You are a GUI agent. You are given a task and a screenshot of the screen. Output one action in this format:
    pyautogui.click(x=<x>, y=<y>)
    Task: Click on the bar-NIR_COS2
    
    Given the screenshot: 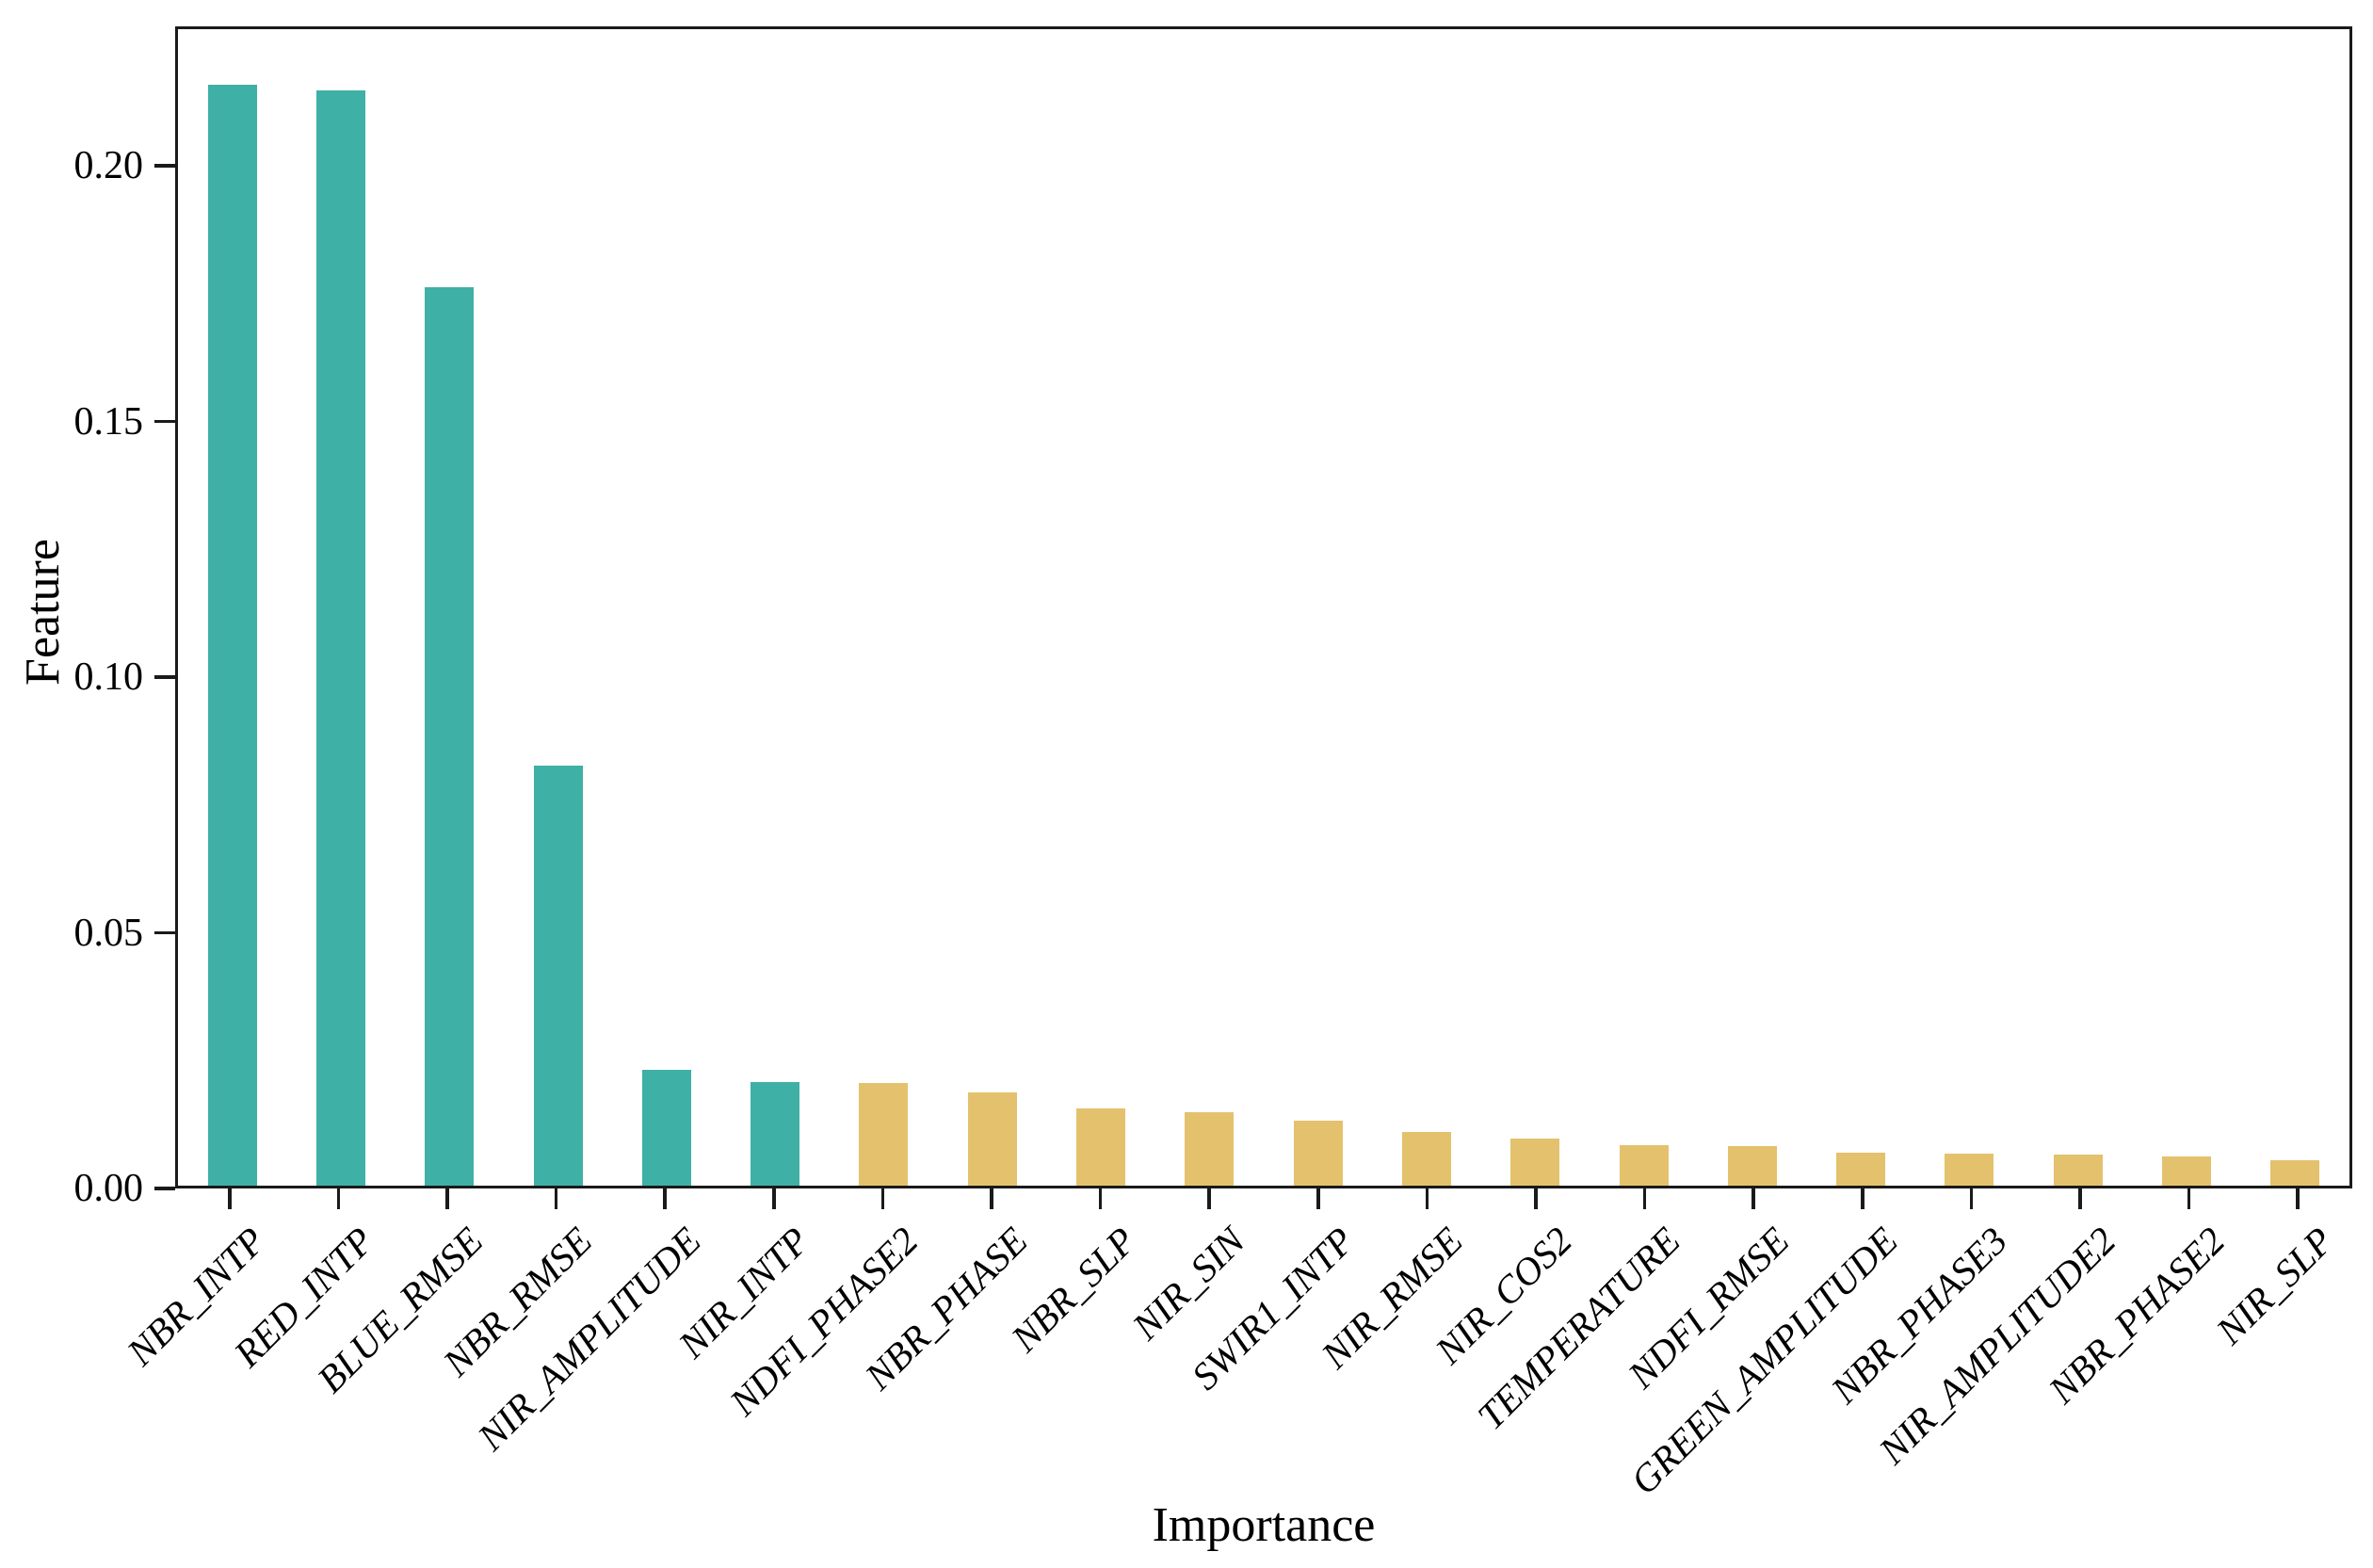 What is the action you would take?
    pyautogui.click(x=1535, y=1162)
    